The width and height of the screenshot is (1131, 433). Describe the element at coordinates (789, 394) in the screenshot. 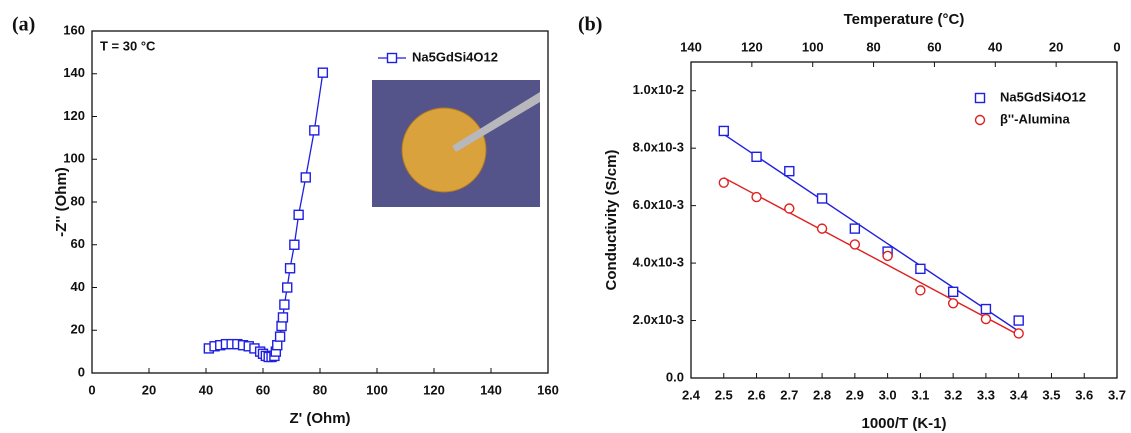

I see `x-tick-label: 2.7` at that location.